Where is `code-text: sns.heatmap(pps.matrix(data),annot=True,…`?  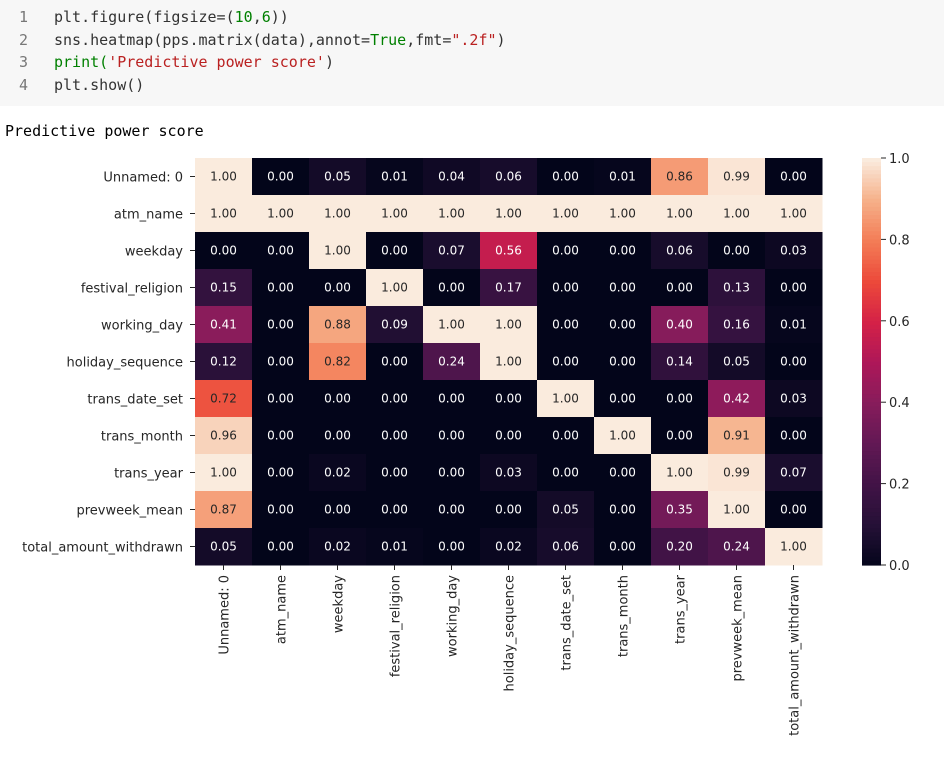 code-text: sns.heatmap(pps.matrix(data),annot=True,… is located at coordinates (280, 40).